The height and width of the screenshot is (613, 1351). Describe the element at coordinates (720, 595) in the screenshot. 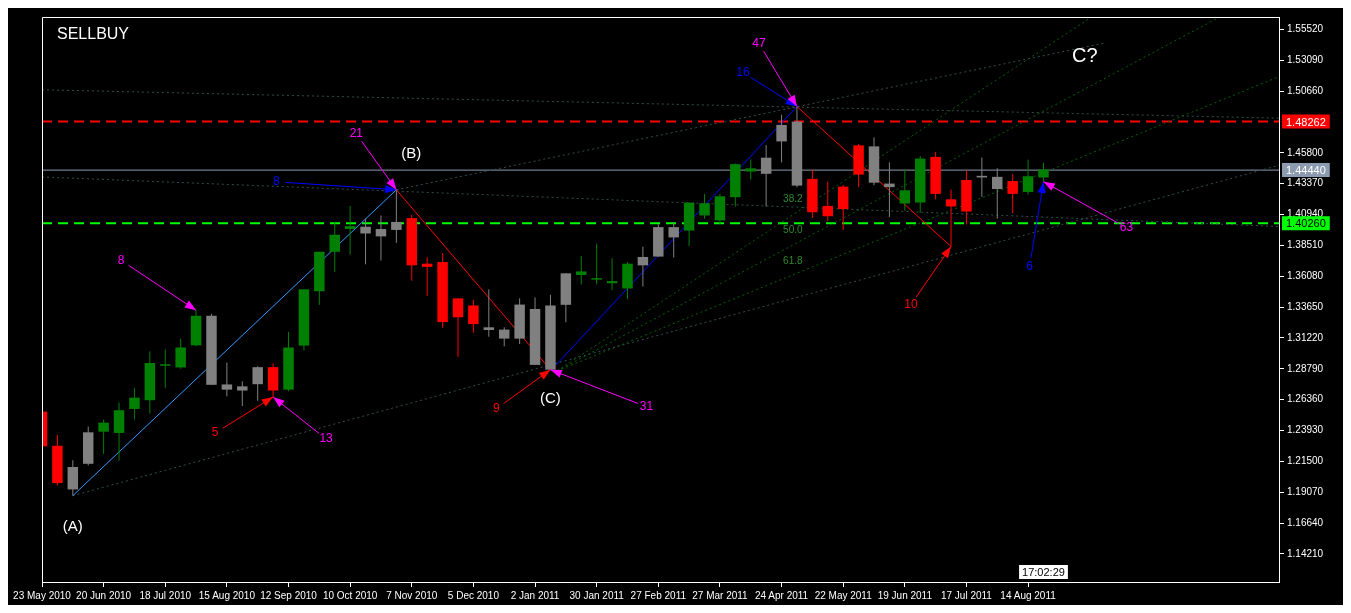

I see `x-tick-label: 27 Mar 2011` at that location.